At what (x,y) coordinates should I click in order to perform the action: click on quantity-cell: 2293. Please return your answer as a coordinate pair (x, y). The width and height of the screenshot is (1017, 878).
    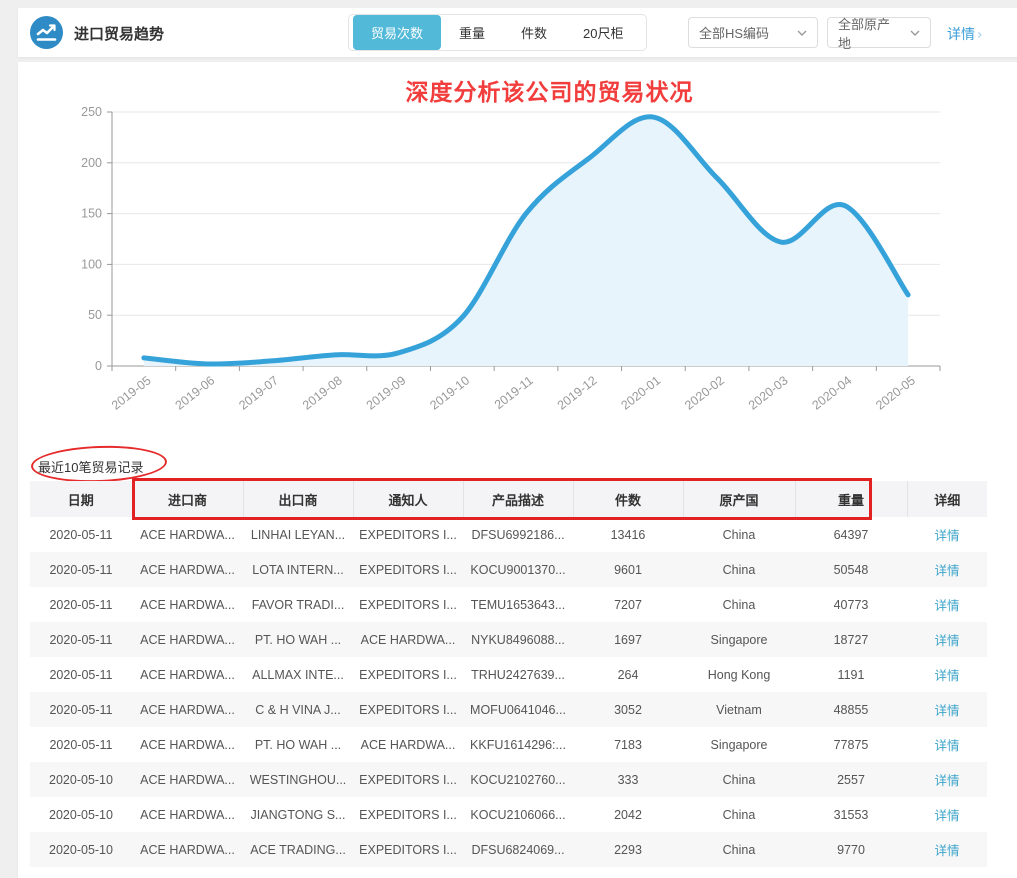
    Looking at the image, I should click on (628, 849).